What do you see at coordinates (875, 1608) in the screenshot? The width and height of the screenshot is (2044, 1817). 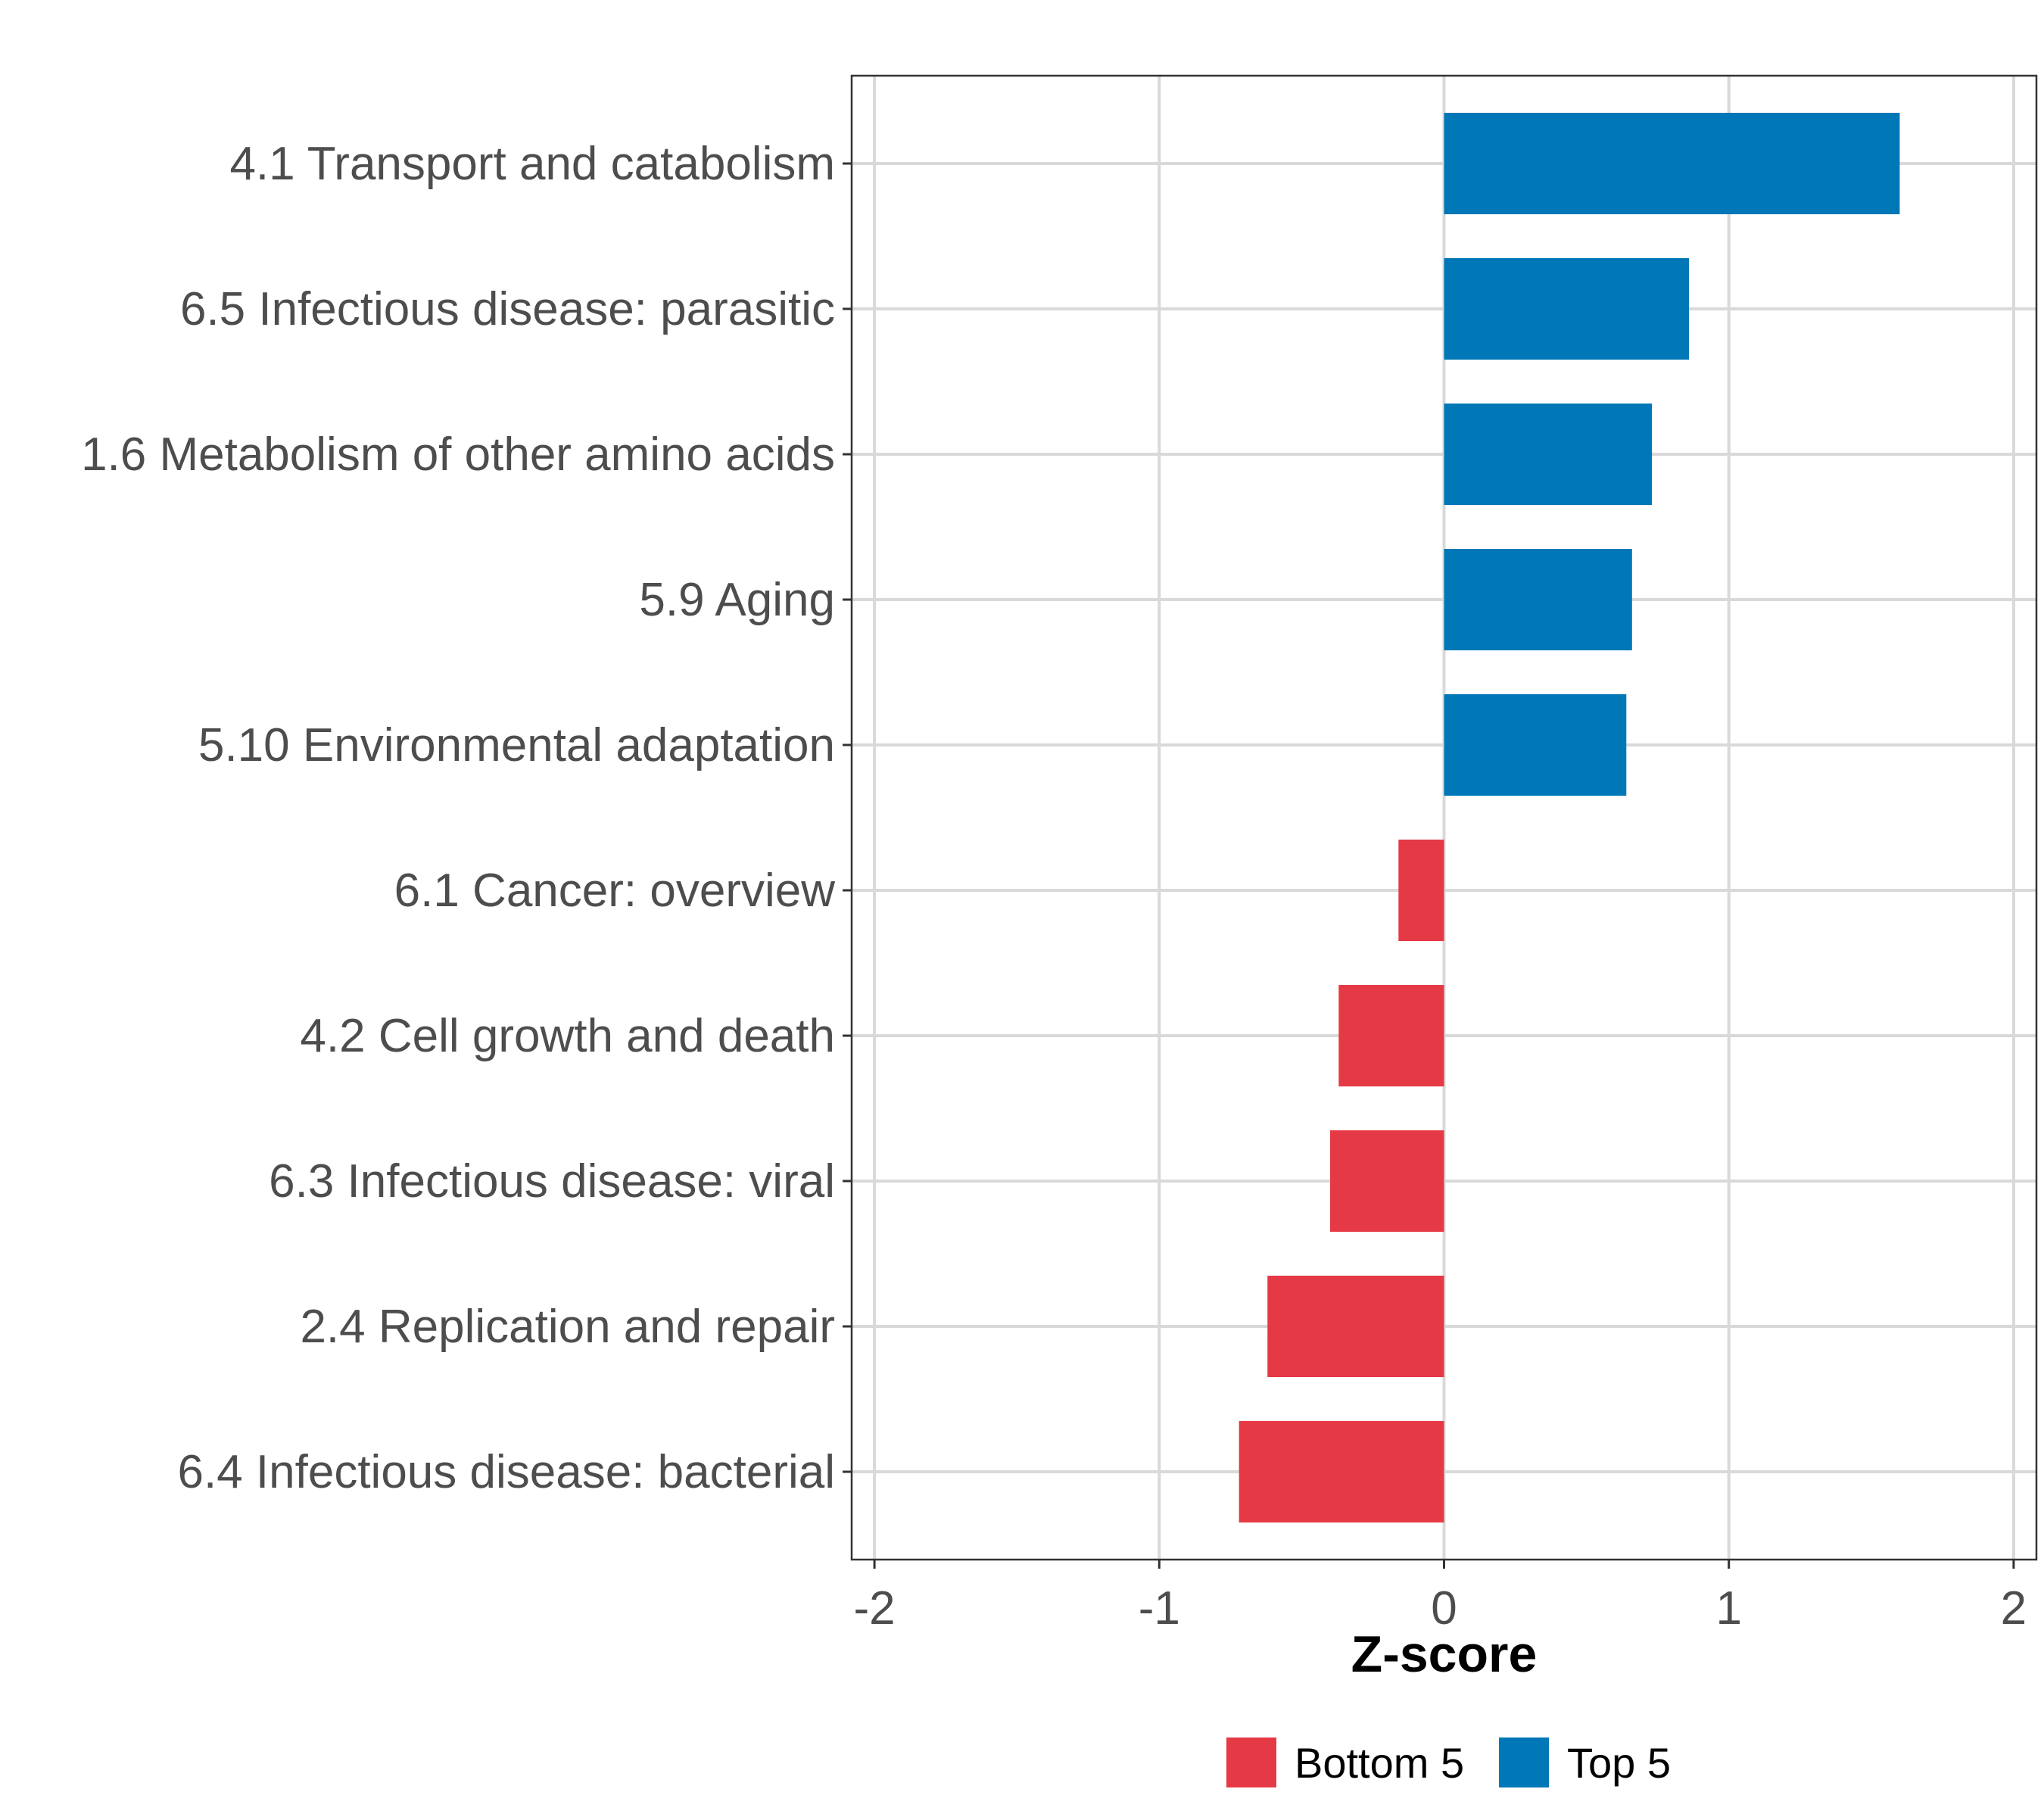 I see `x-tick-label: -2` at bounding box center [875, 1608].